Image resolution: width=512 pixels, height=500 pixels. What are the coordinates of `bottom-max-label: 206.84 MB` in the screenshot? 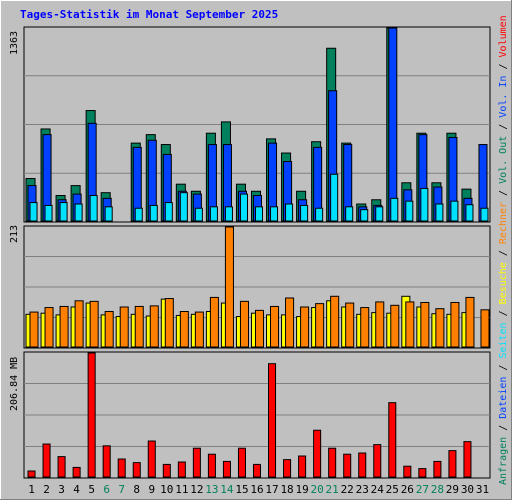 It's located at (14, 384).